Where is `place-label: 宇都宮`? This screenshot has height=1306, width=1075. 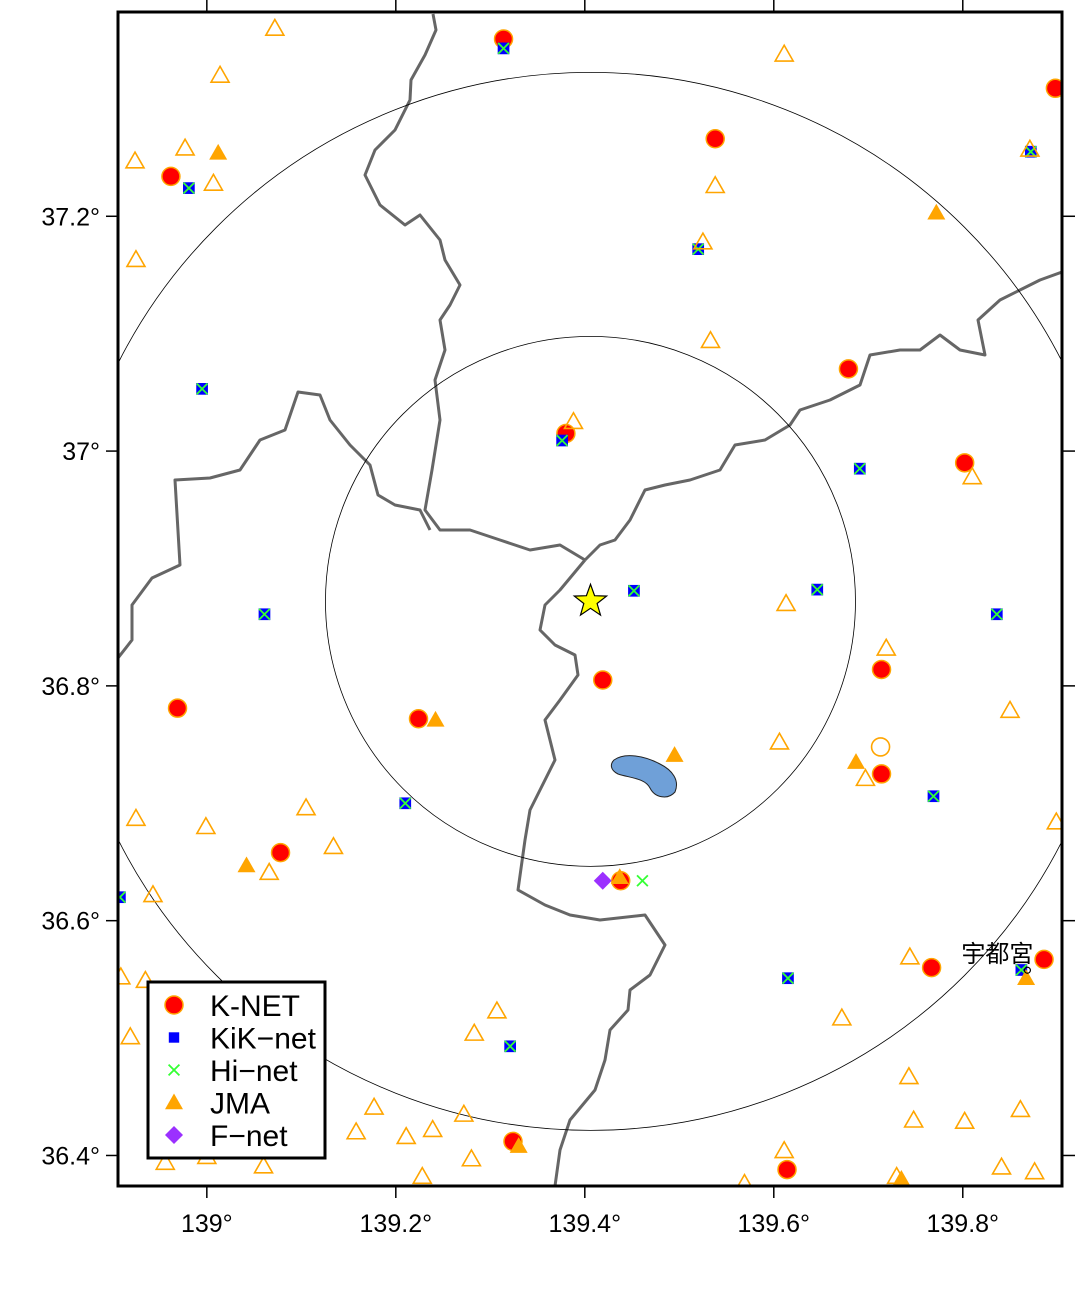 place-label: 宇都宮 is located at coordinates (997, 954).